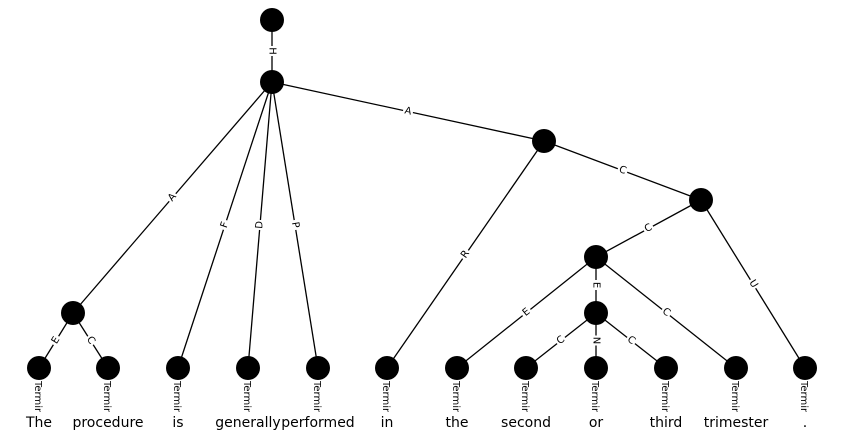 Image resolution: width=844 pixels, height=444 pixels. I want to click on node-t-generally, so click(248, 368).